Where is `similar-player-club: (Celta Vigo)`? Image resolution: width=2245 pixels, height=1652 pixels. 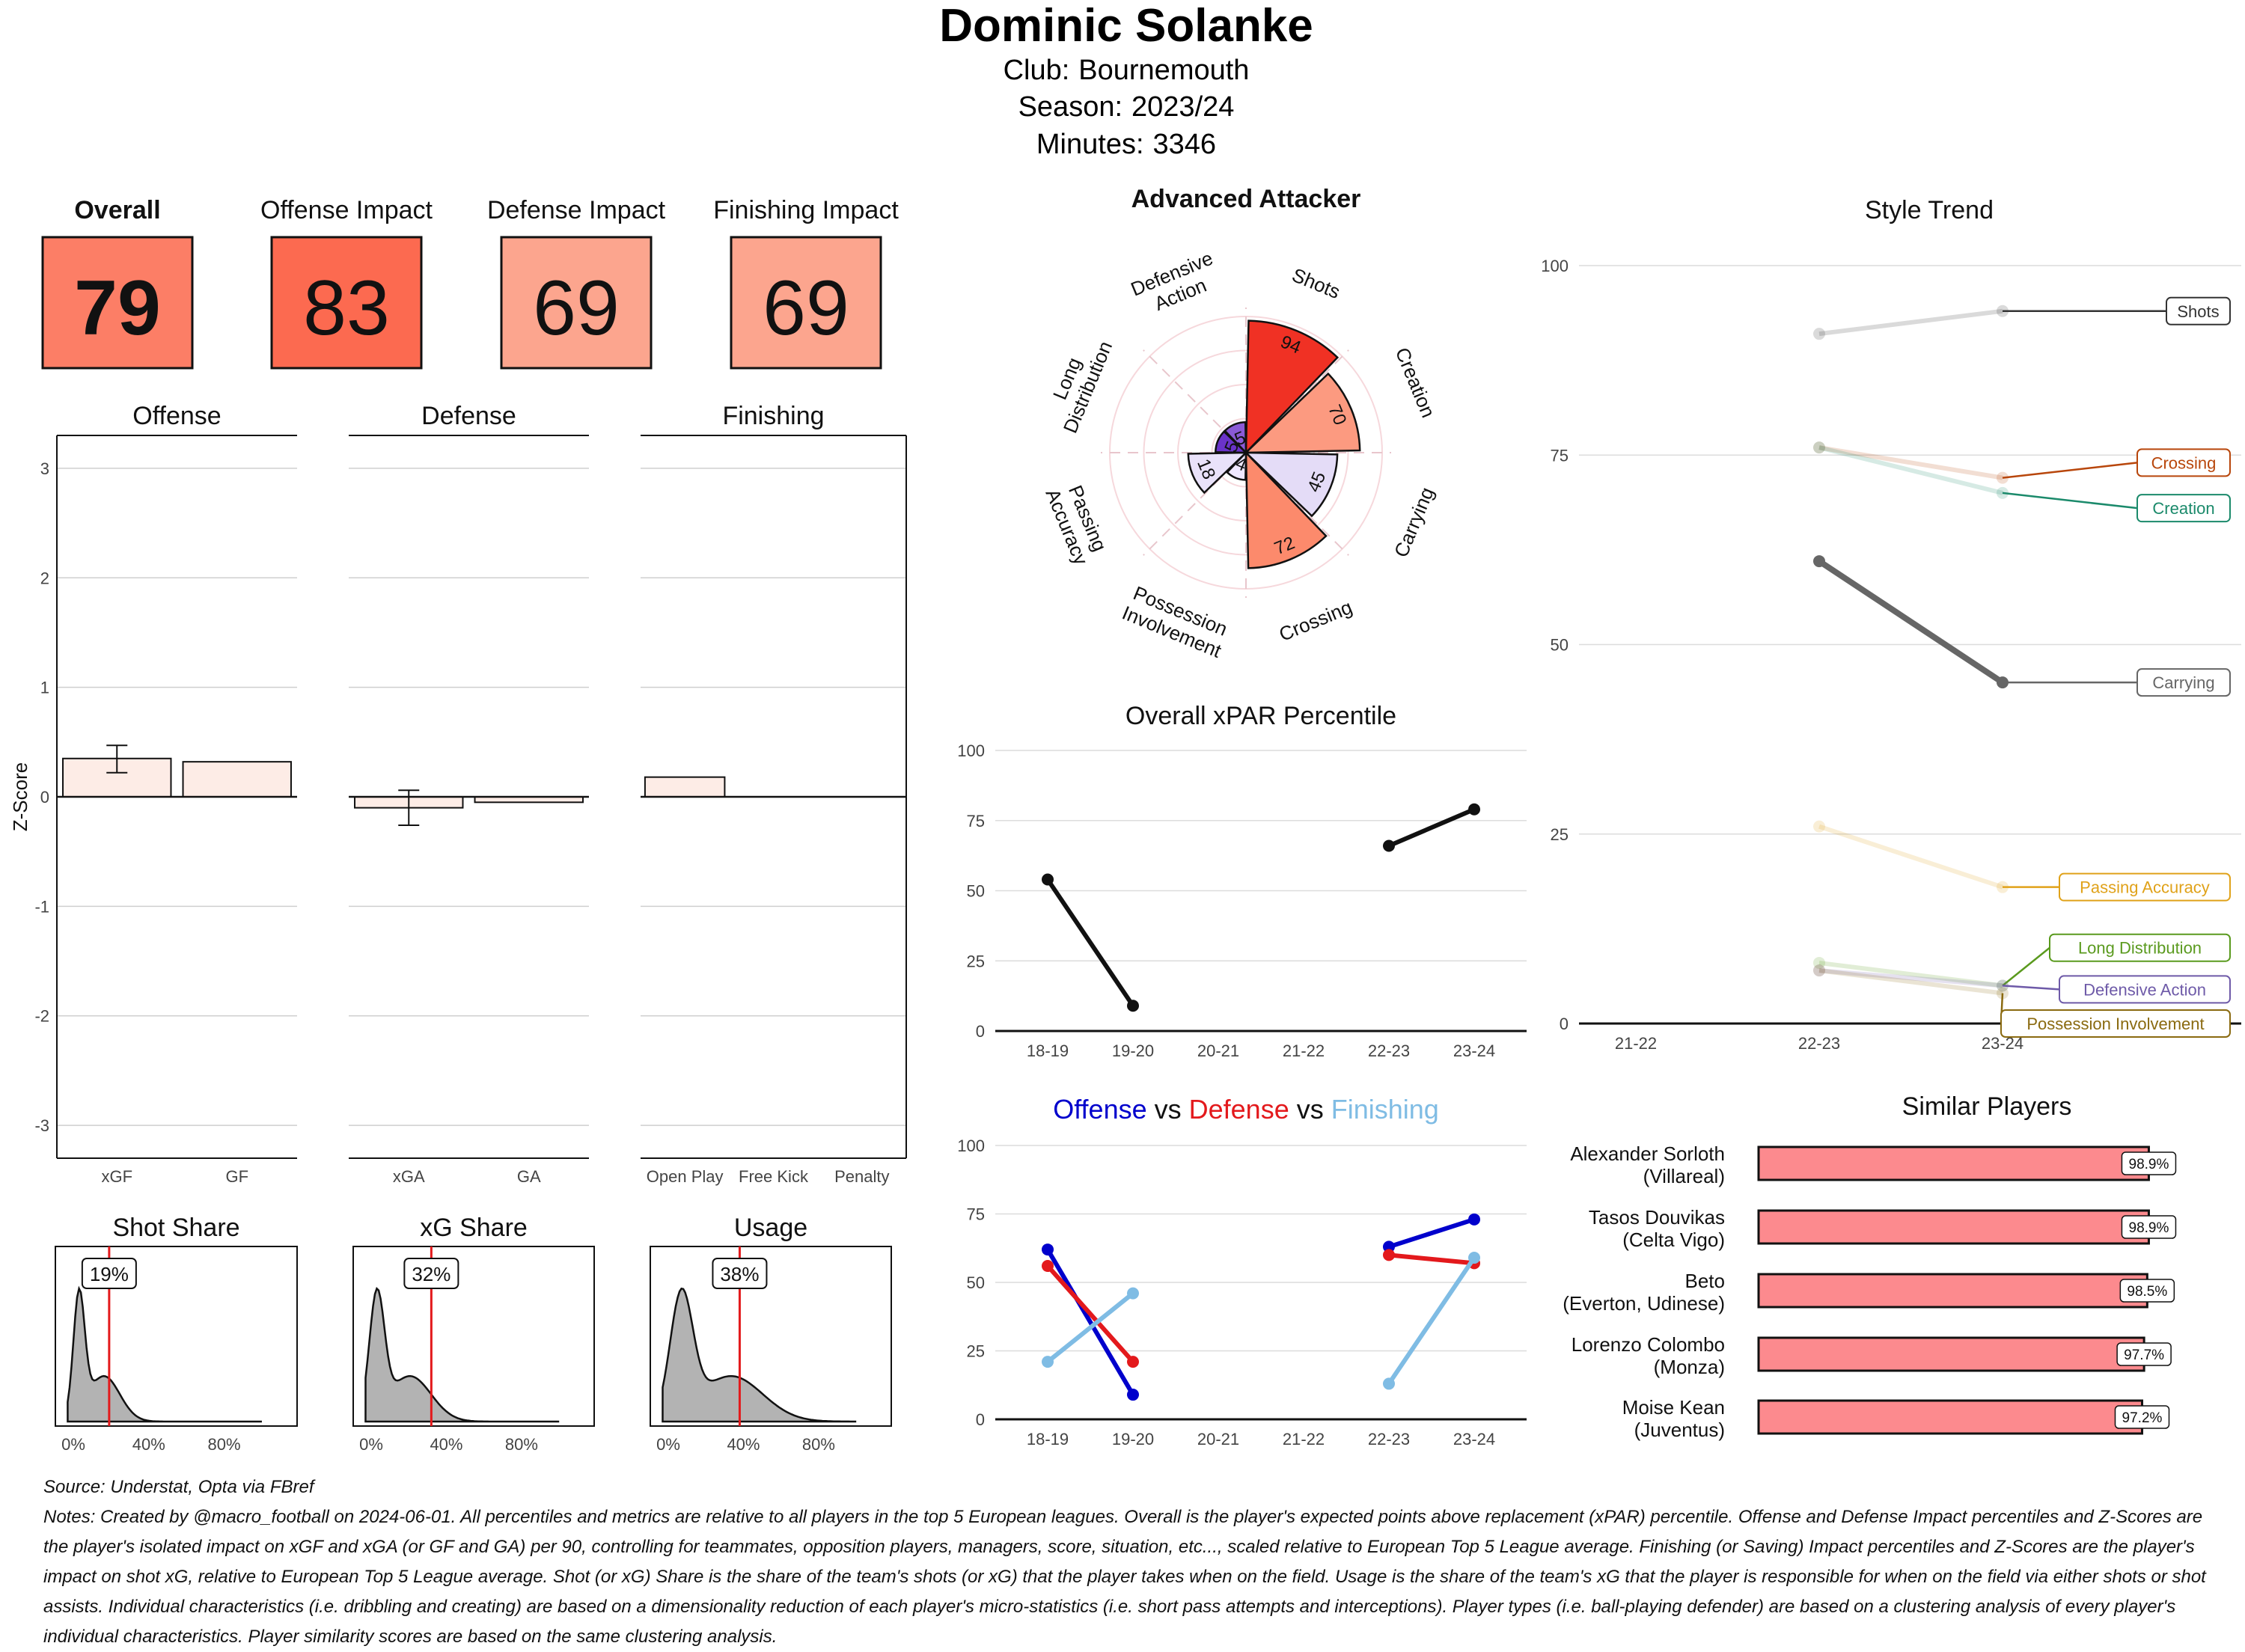 similar-player-club: (Celta Vigo) is located at coordinates (1673, 1240).